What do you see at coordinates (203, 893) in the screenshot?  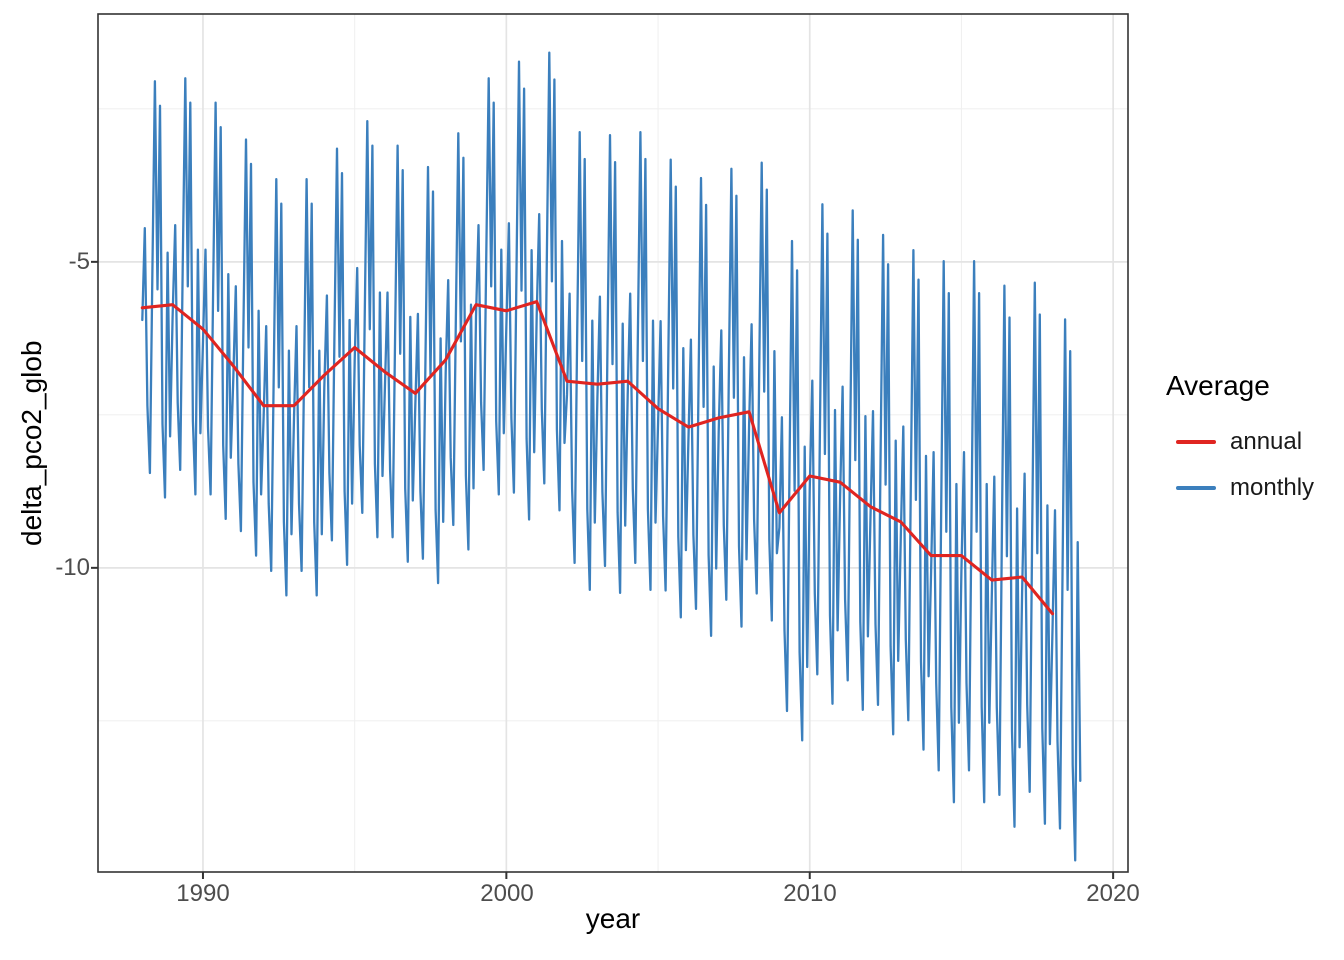 I see `x-tick-label-1990: 1990` at bounding box center [203, 893].